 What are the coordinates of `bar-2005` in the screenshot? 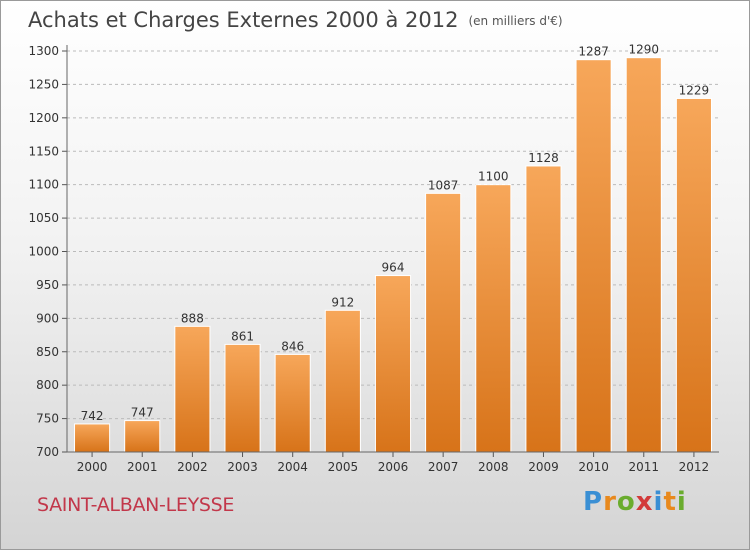 It's located at (342, 381).